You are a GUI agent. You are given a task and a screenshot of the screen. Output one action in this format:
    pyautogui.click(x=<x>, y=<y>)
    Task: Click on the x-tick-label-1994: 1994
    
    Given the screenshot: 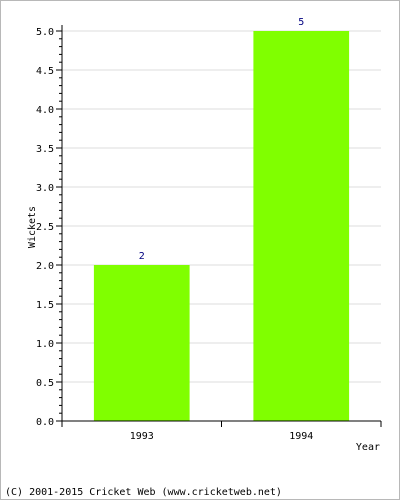 What is the action you would take?
    pyautogui.click(x=301, y=436)
    